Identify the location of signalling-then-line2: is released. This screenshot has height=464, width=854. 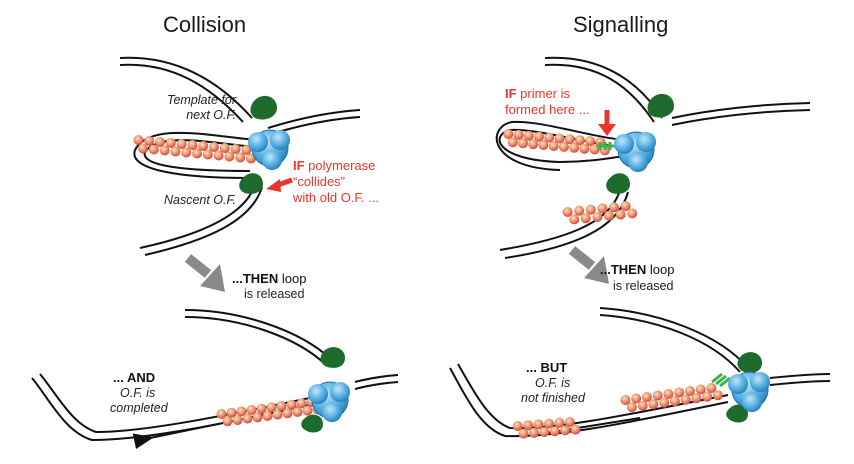
(643, 286).